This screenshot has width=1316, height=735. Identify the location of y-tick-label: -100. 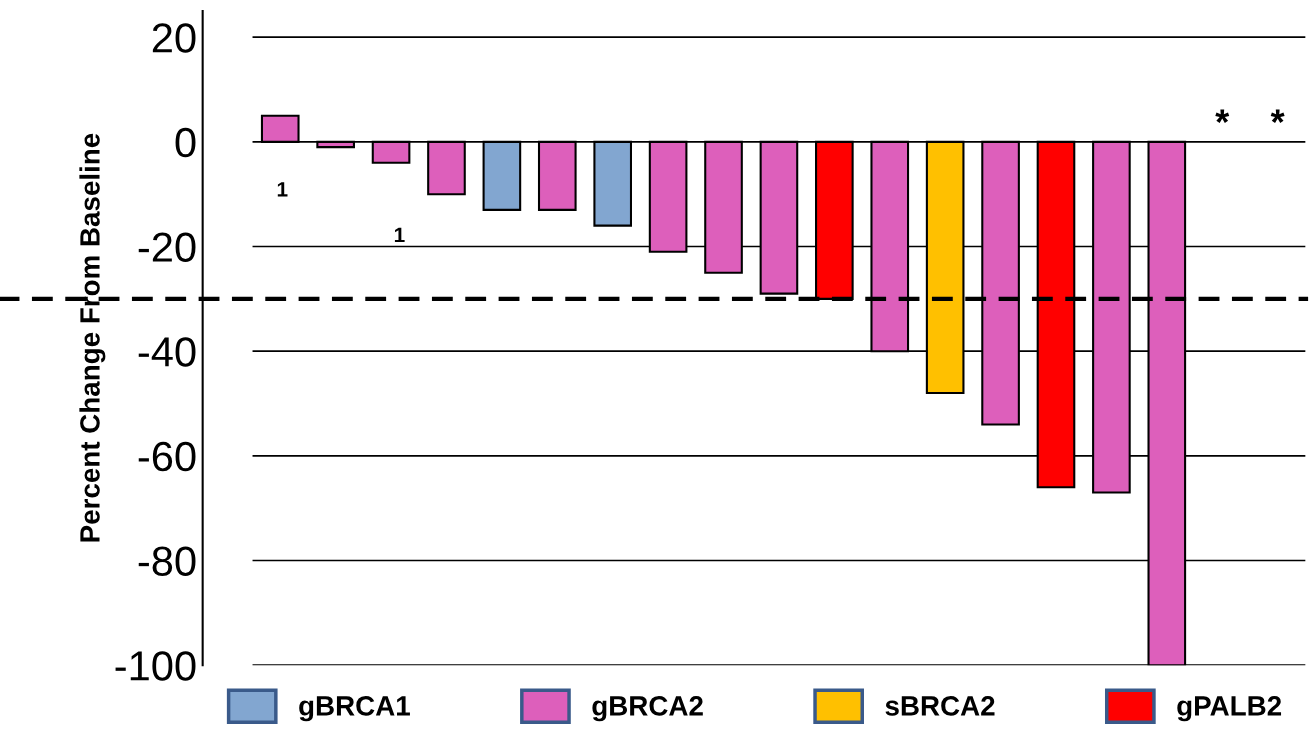
(155, 666).